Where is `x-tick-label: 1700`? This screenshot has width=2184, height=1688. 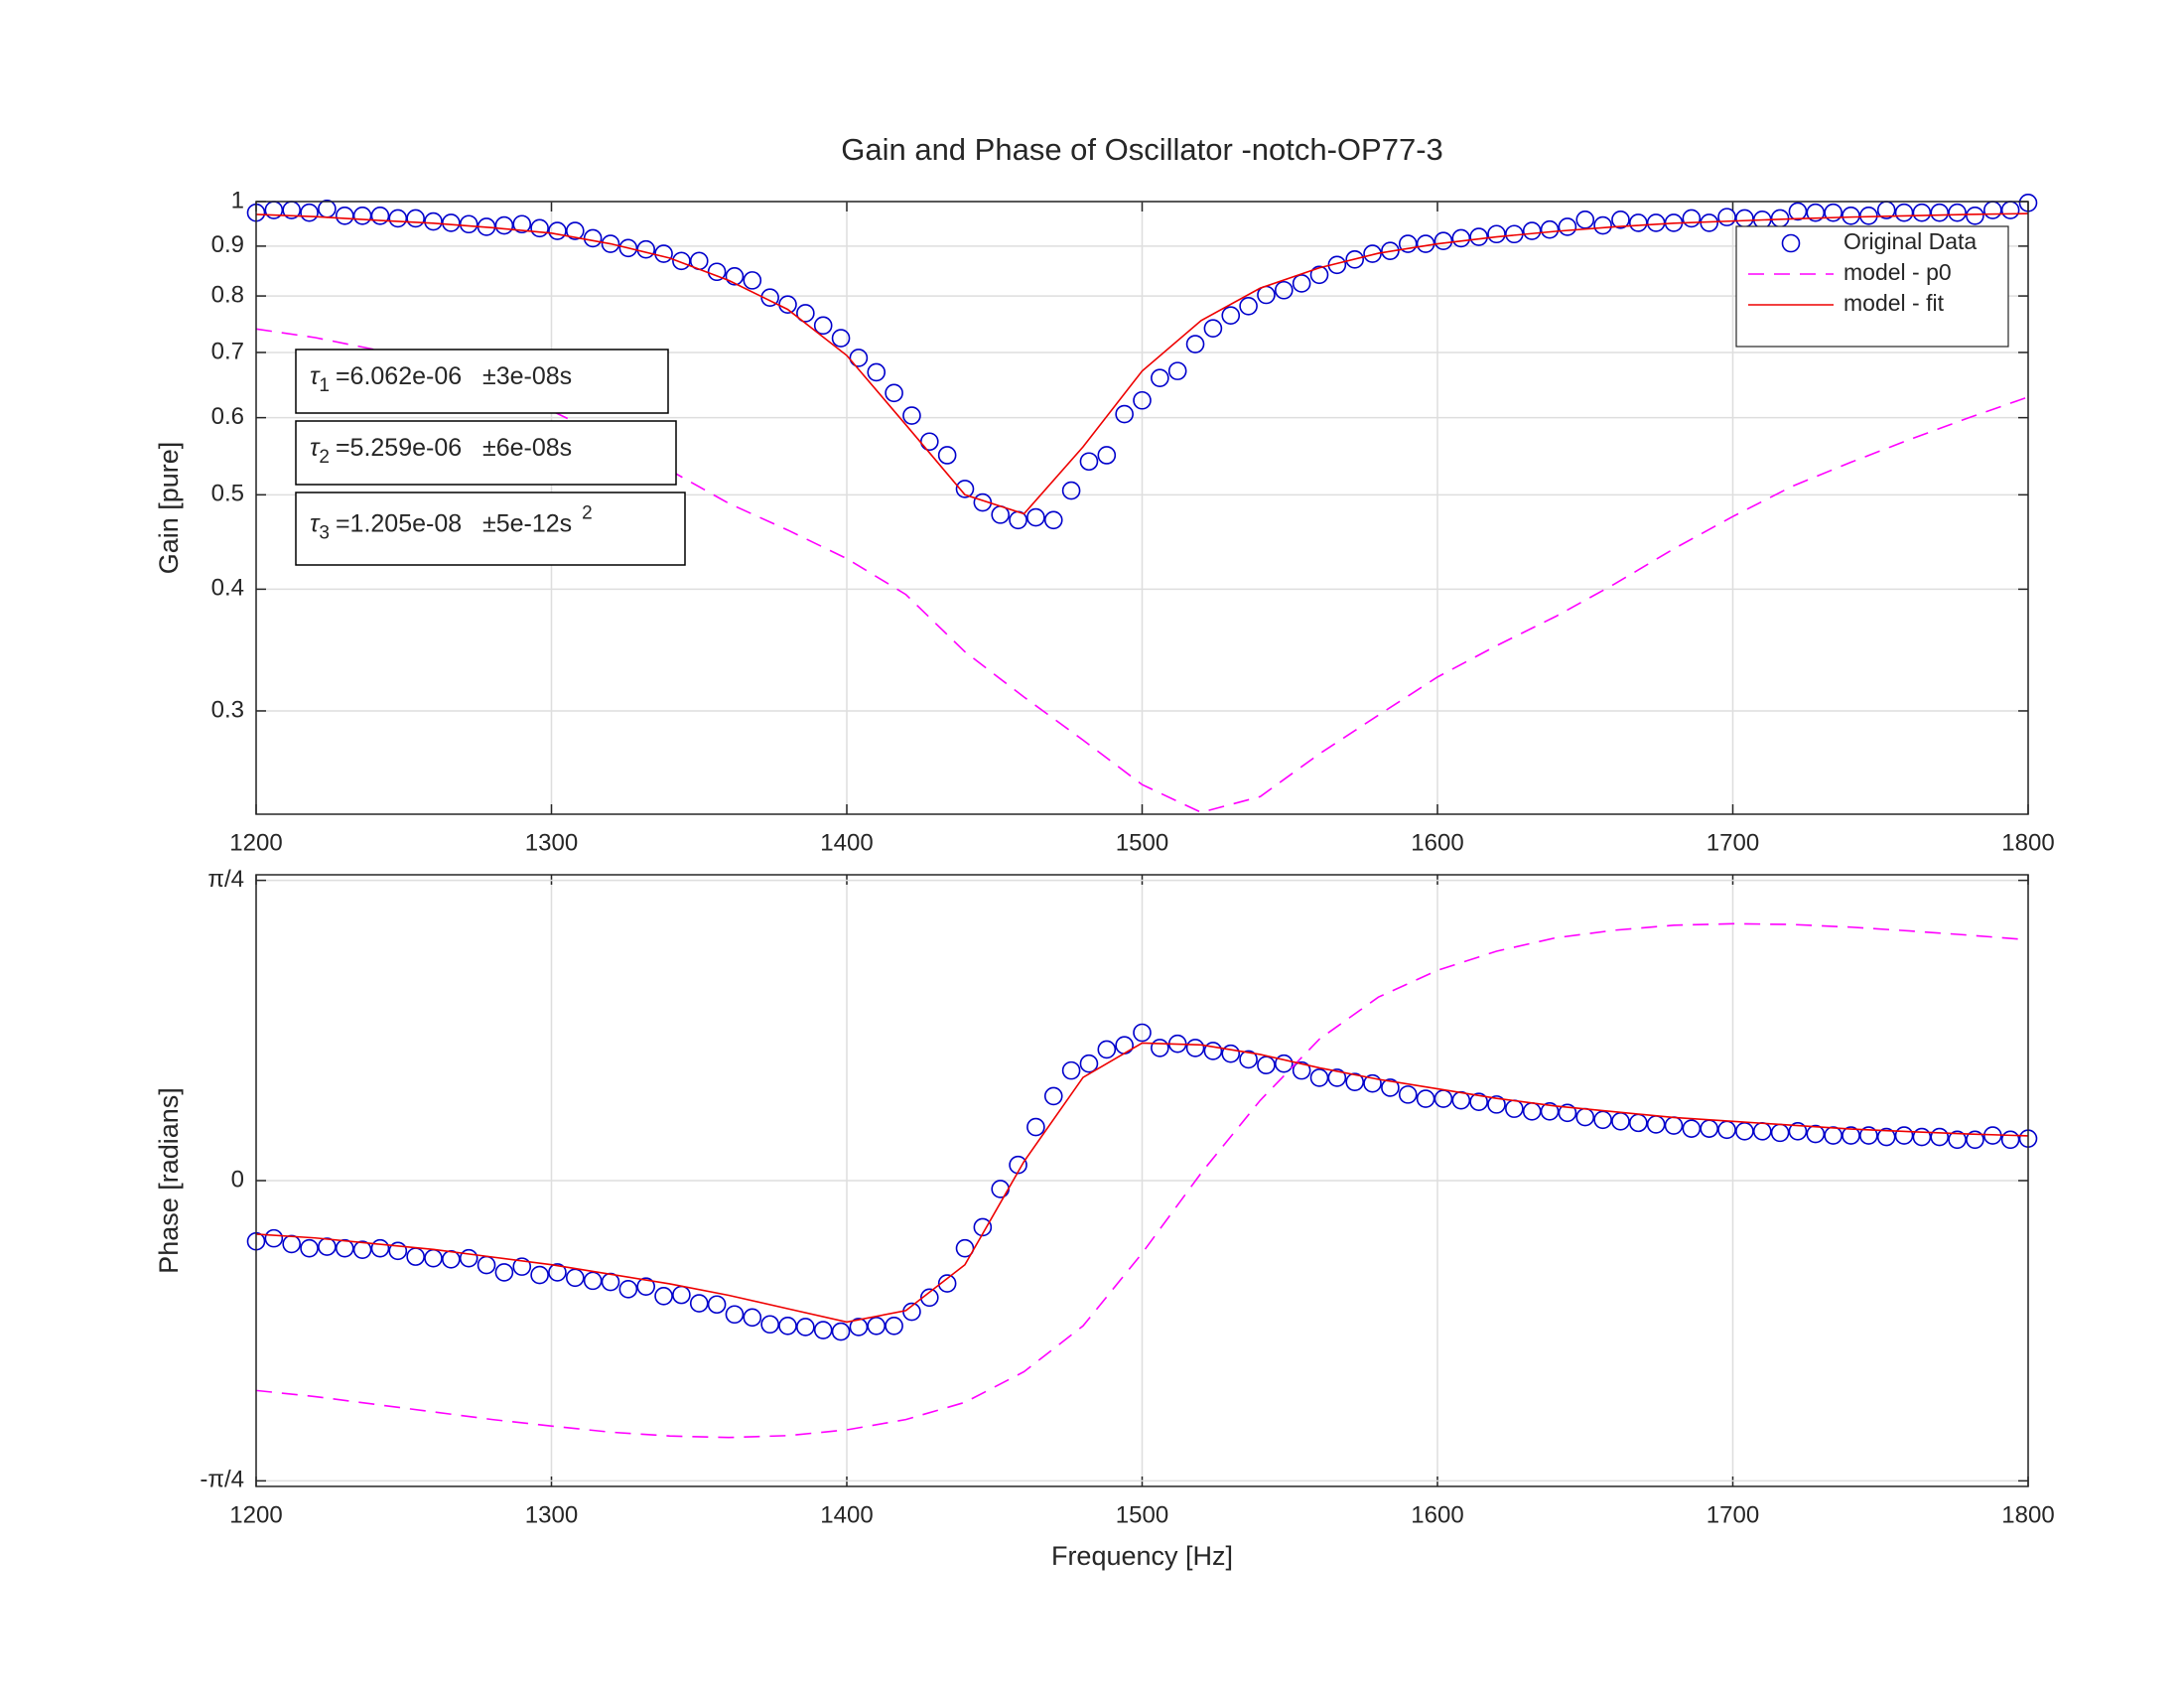 x-tick-label: 1700 is located at coordinates (1732, 842).